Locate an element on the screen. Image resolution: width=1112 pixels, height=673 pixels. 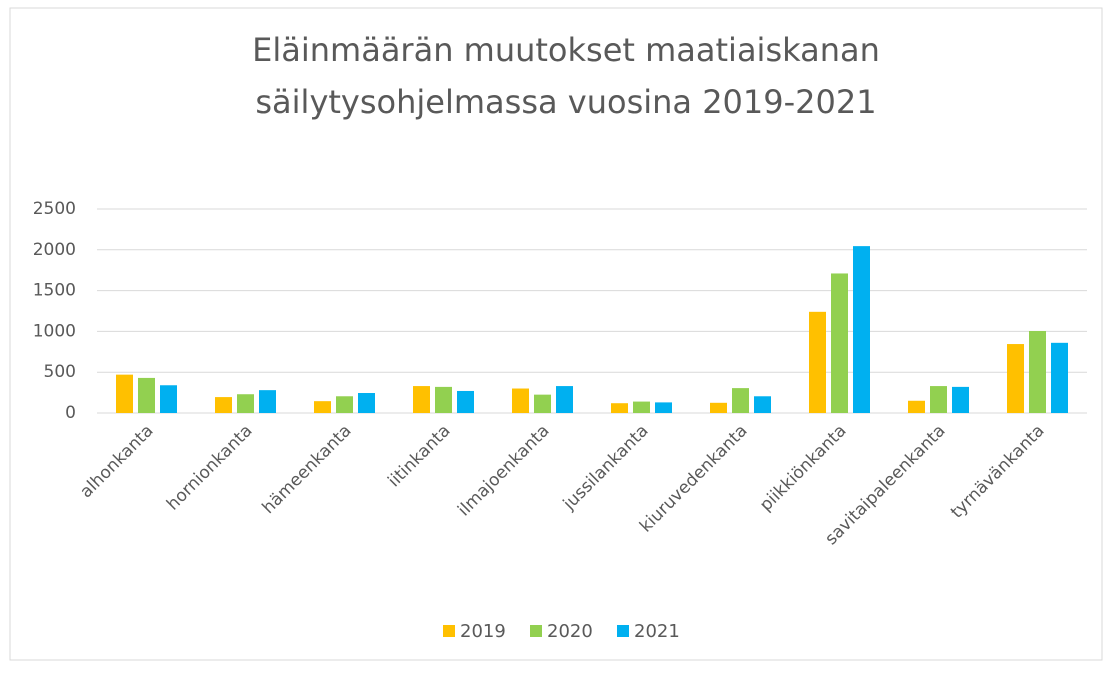
y-tick-label: 1000 is located at coordinates (54, 331).